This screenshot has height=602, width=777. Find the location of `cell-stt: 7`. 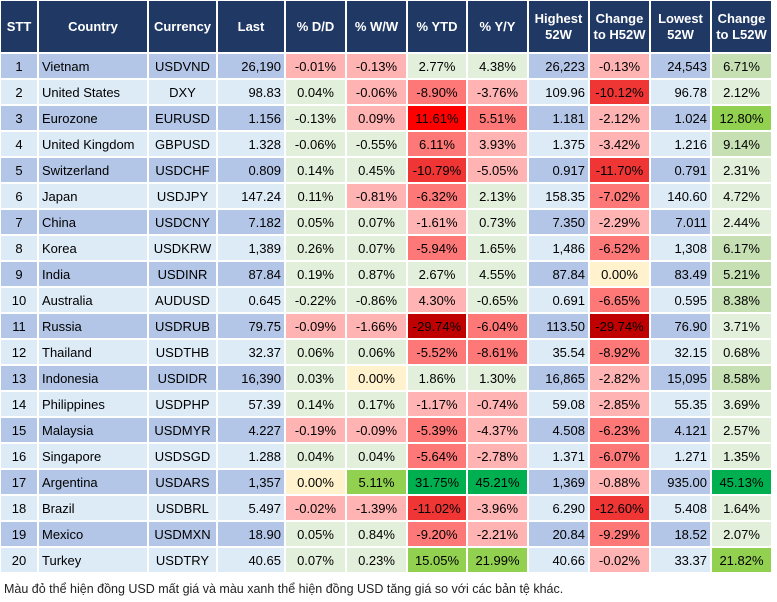

cell-stt: 7 is located at coordinates (19, 222).